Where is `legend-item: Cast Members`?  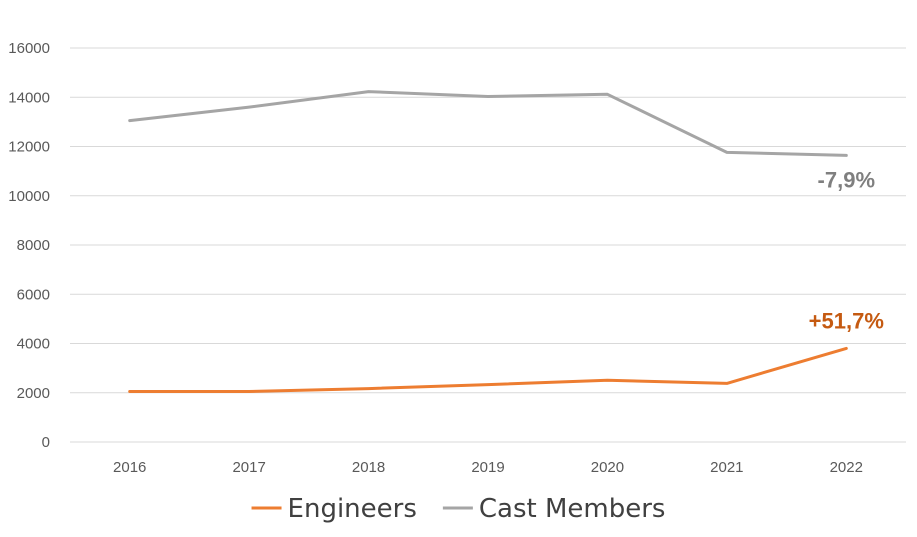
legend-item: Cast Members is located at coordinates (554, 509).